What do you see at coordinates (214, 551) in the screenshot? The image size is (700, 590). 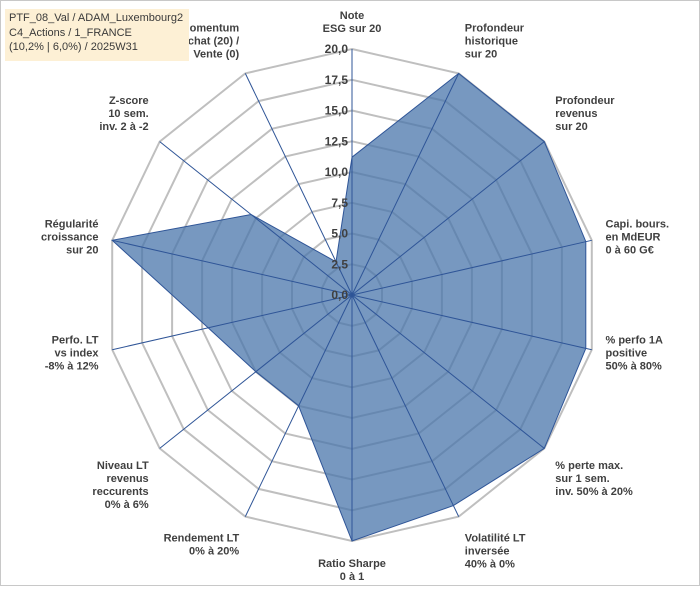 I see `axis-label-8-line-1: 0% à 20%` at bounding box center [214, 551].